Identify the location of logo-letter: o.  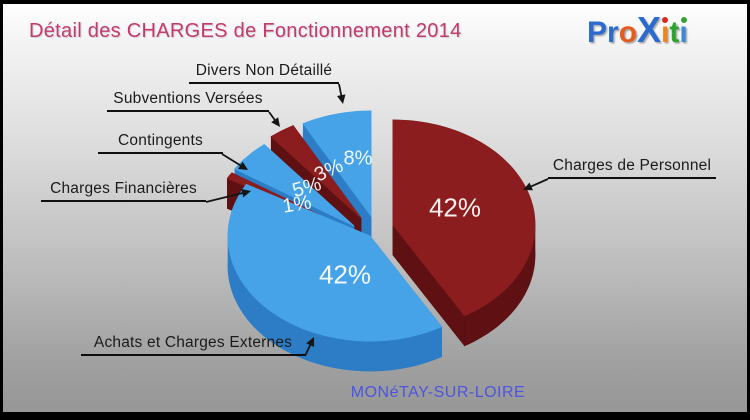
(628, 32).